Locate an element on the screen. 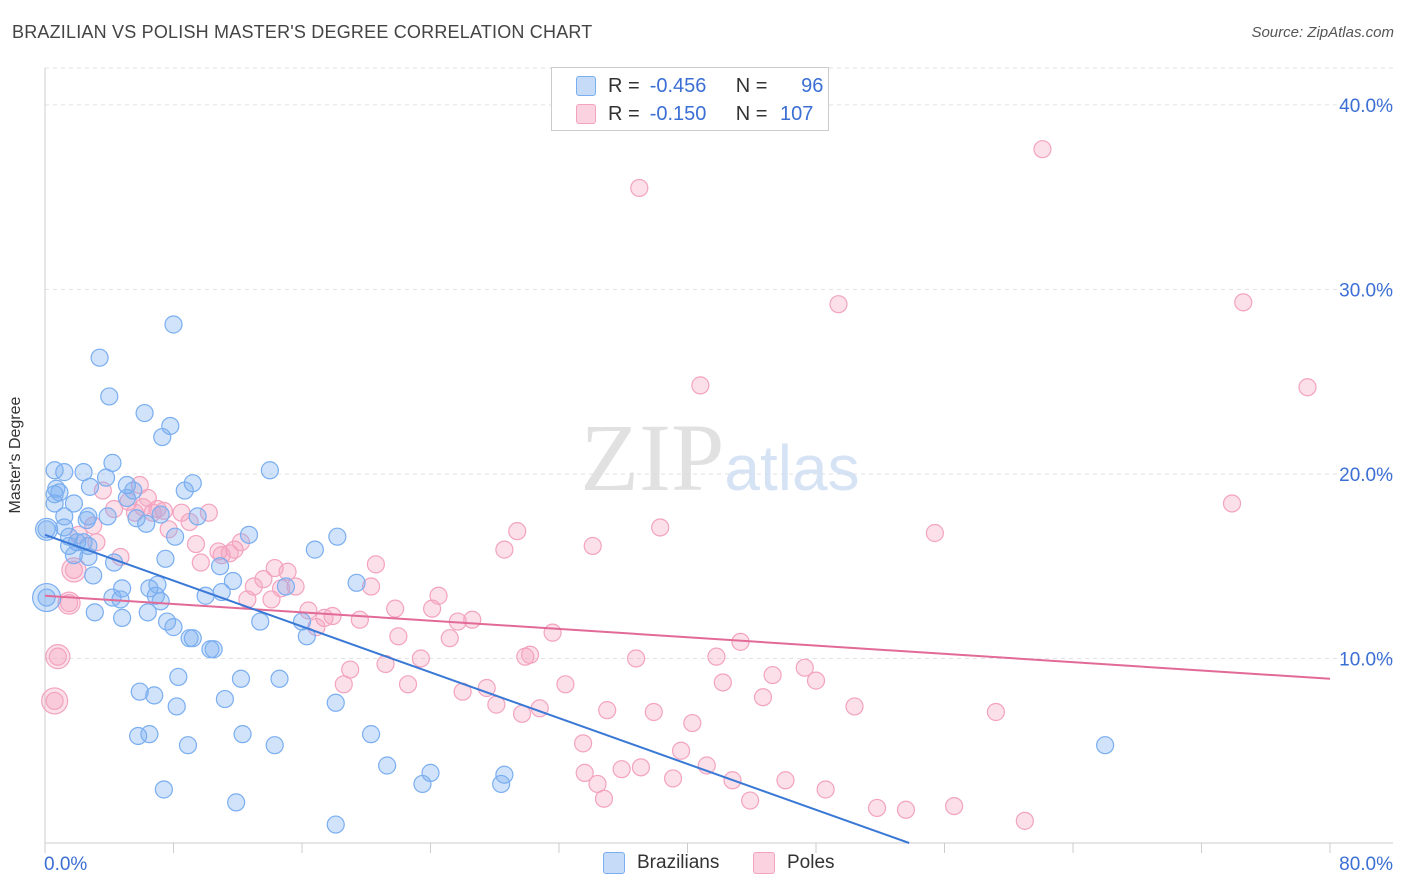  watermark-zip: ZIP is located at coordinates (652, 457).